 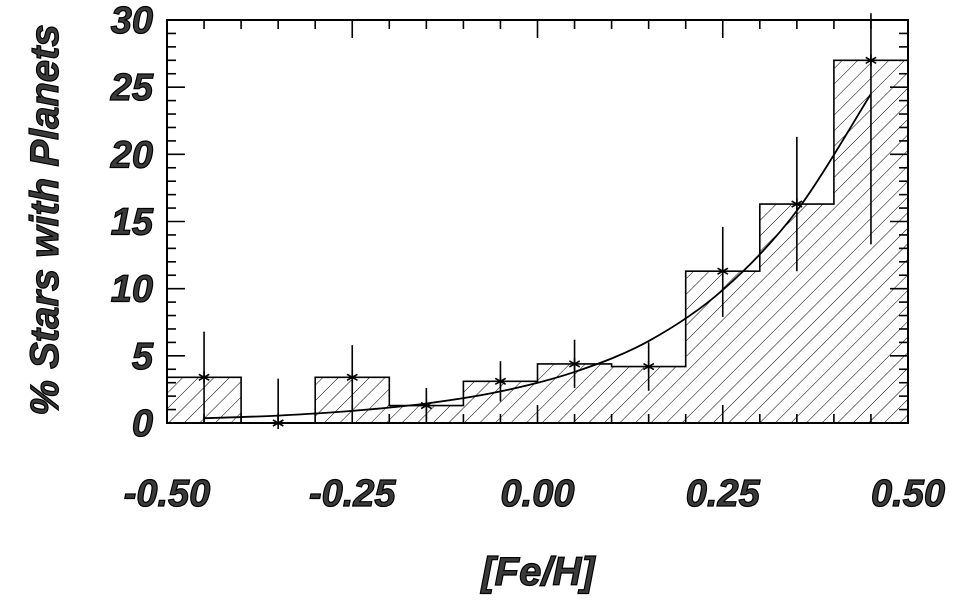 I want to click on y-tick-label: 15, so click(x=132, y=223).